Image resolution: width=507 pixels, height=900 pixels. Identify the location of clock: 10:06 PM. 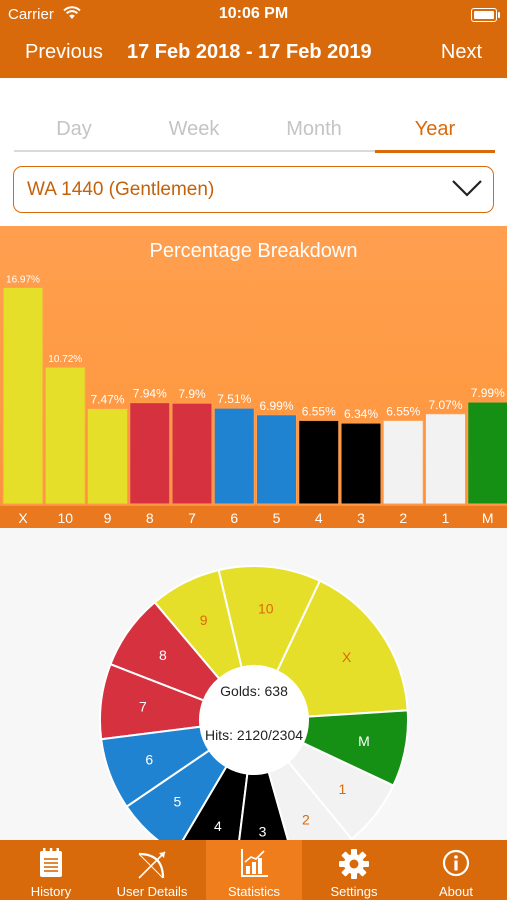
(253, 13).